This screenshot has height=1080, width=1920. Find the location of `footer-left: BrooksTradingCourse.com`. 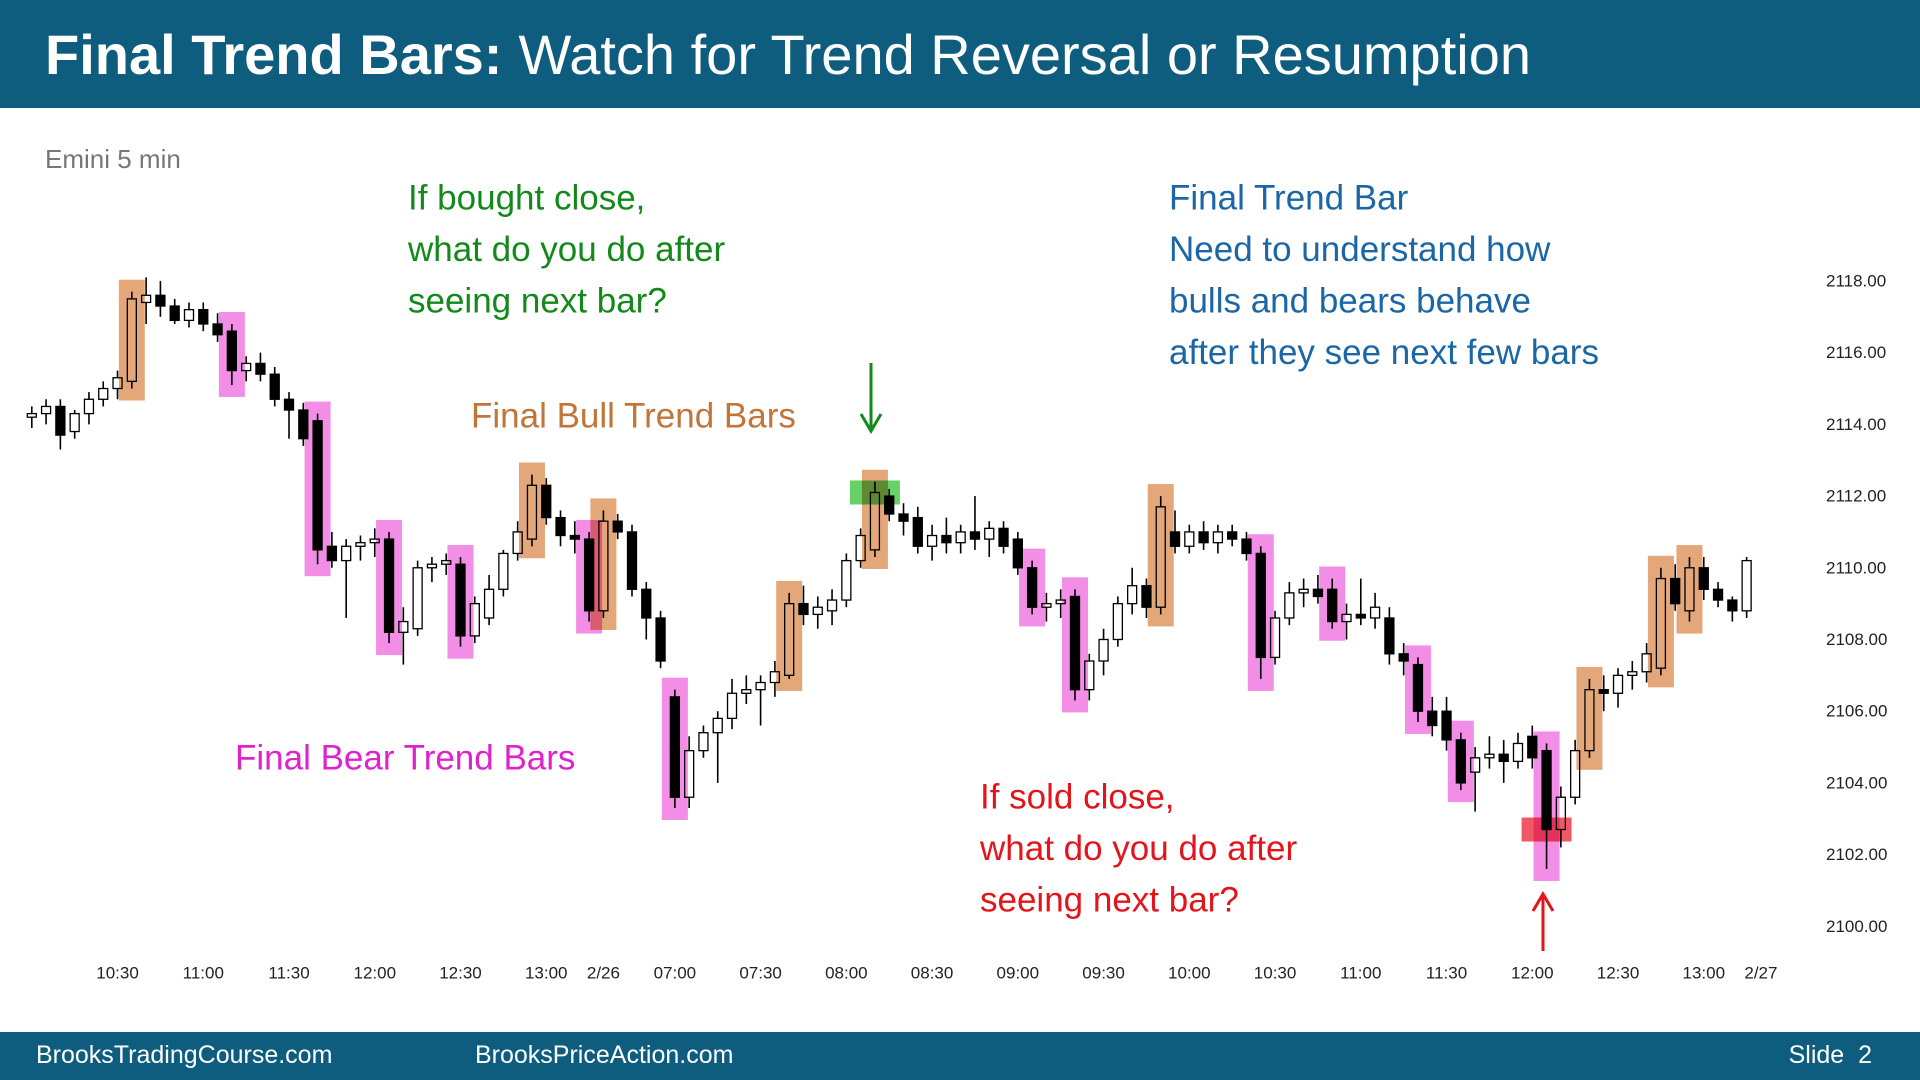

footer-left: BrooksTradingCourse.com is located at coordinates (184, 1055).